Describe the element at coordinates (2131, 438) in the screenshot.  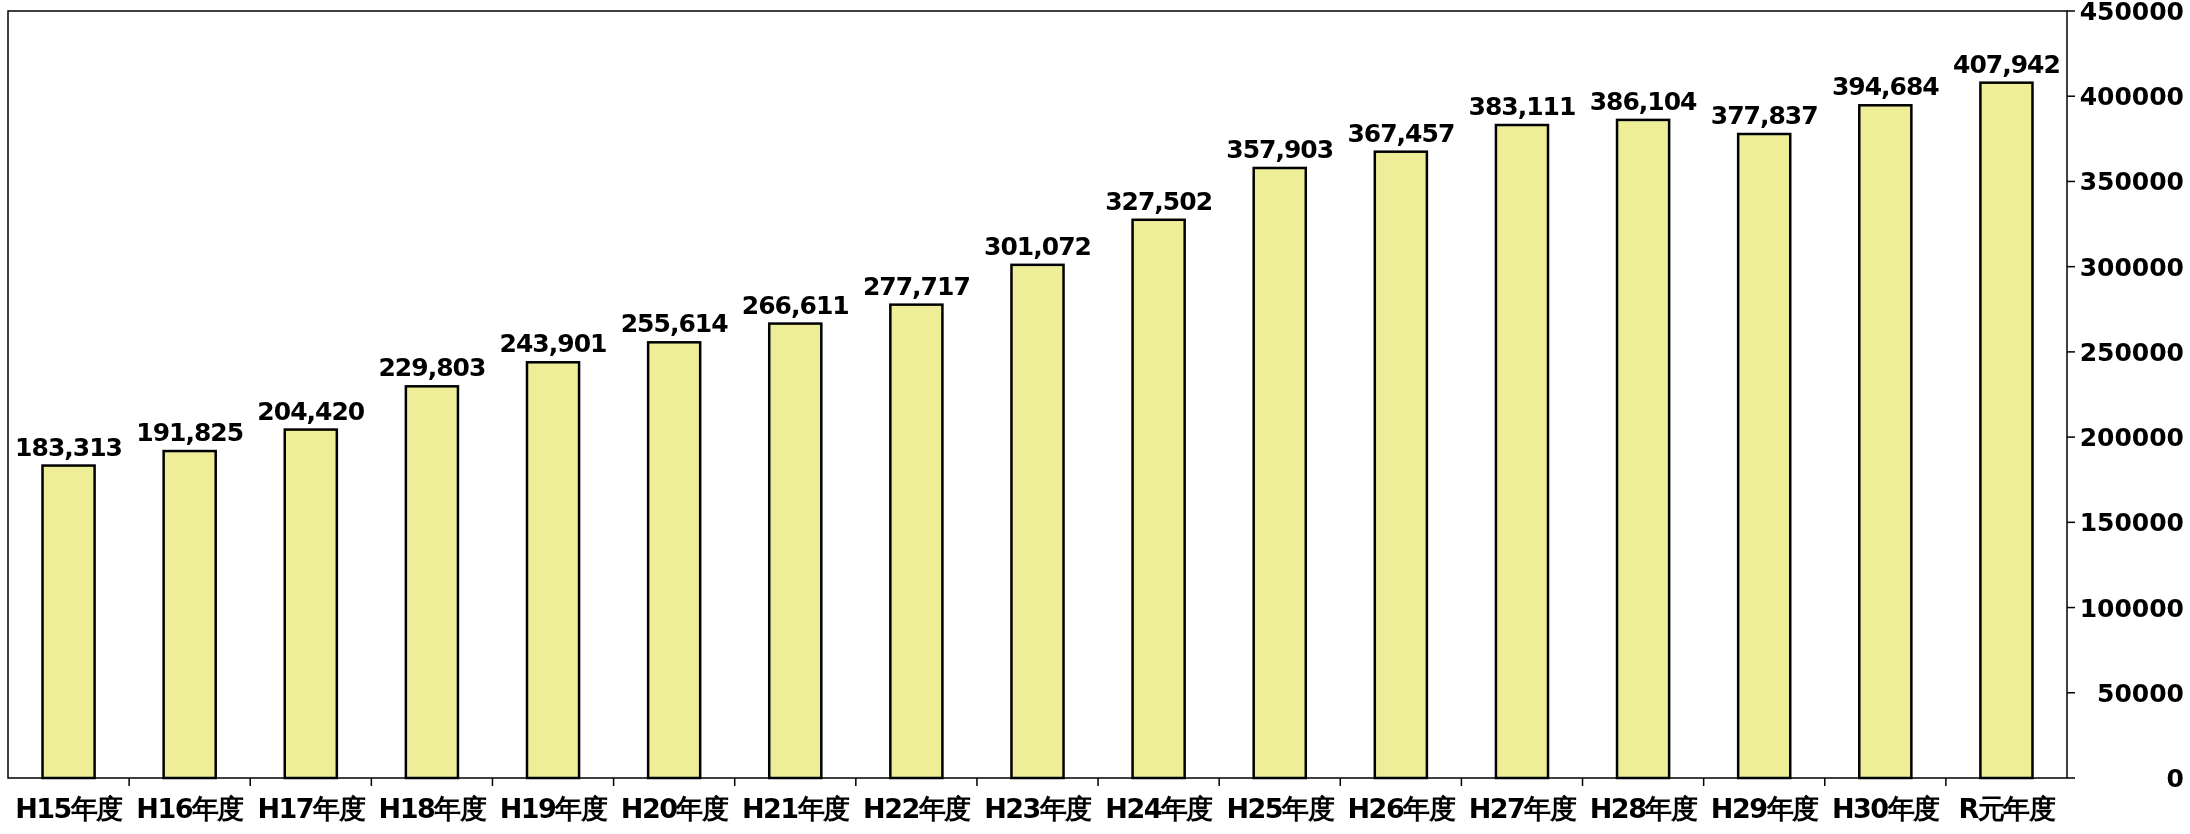
I see `y-tick-label: 200000` at that location.